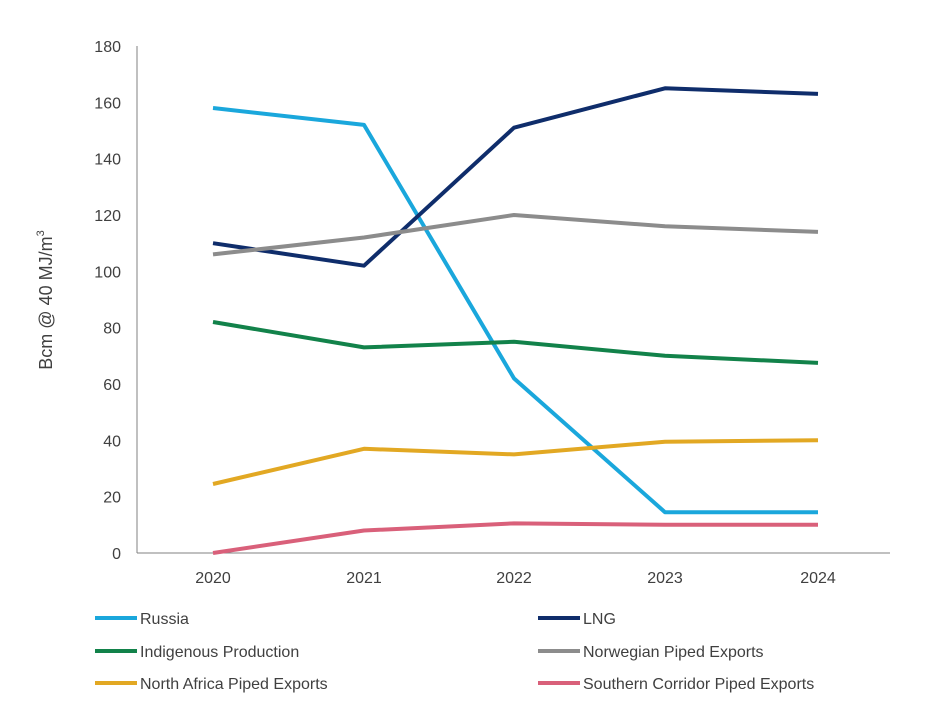  Describe the element at coordinates (515, 538) in the screenshot. I see `series-line-southern-corridor-piped-exports` at that location.